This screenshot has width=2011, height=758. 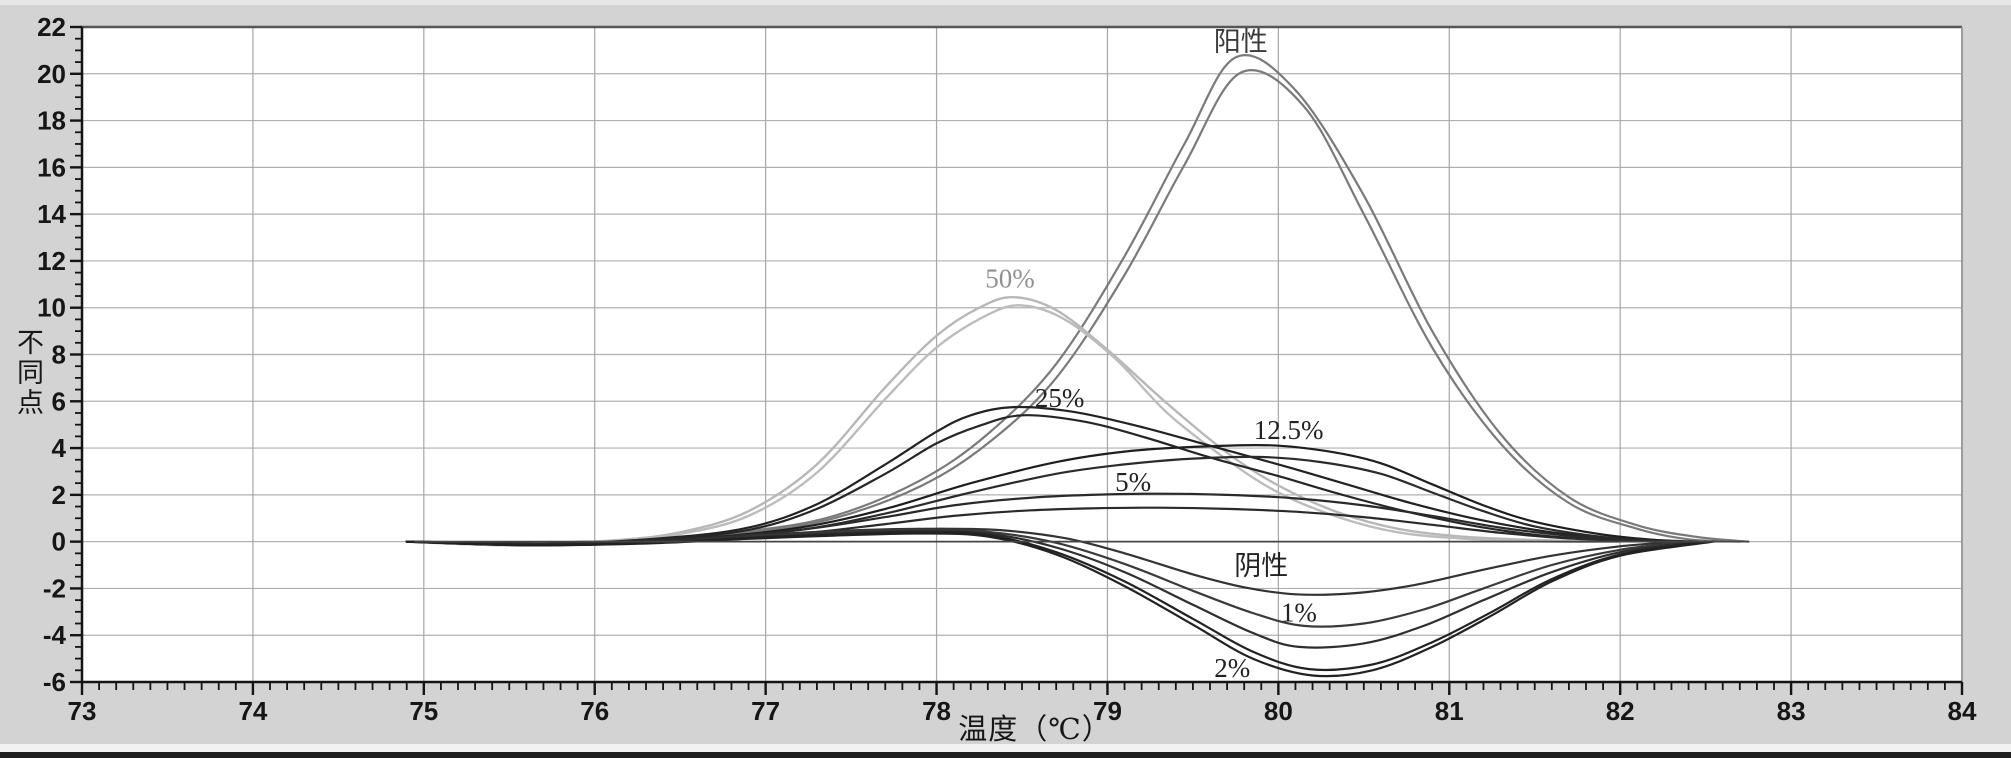 I want to click on x-tick-label: 77, so click(x=765, y=711).